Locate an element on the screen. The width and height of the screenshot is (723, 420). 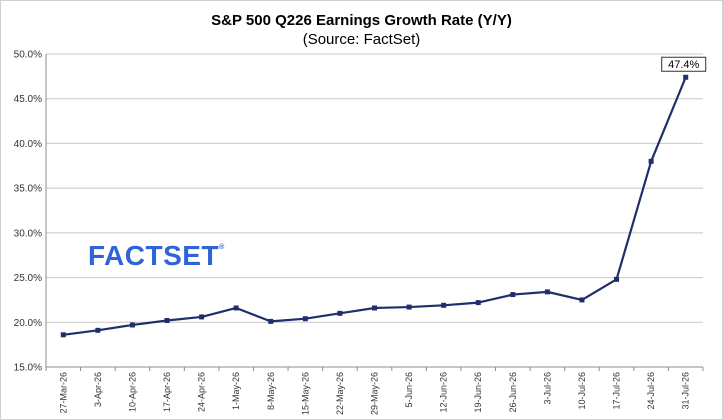
x-tick-label: 5-Jun-26 is located at coordinates (409, 390).